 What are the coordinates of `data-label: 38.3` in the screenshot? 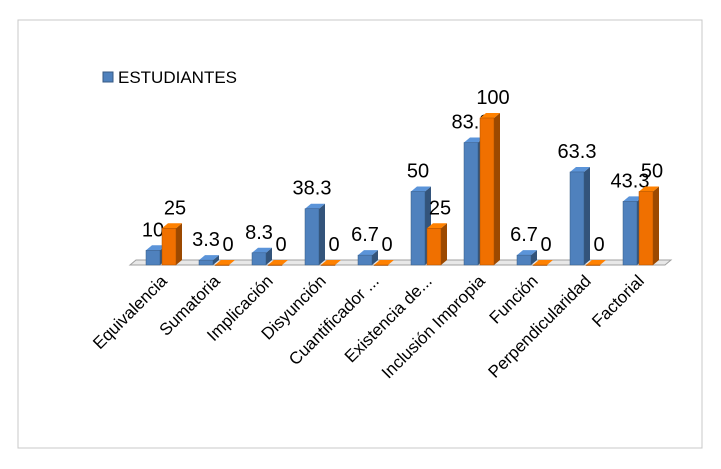 It's located at (312, 189).